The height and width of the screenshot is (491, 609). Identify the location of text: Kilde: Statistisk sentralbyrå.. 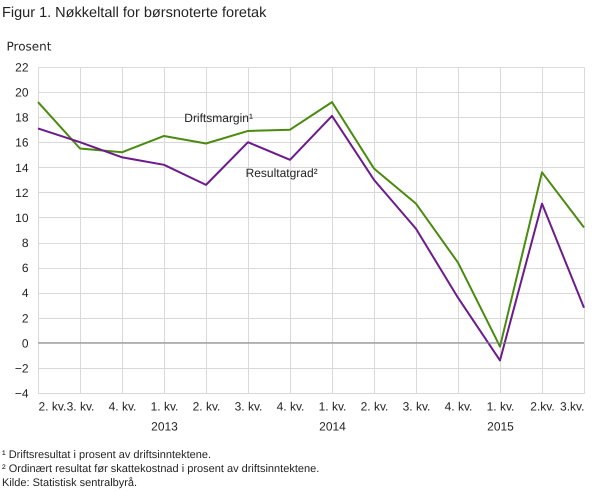
(70, 483).